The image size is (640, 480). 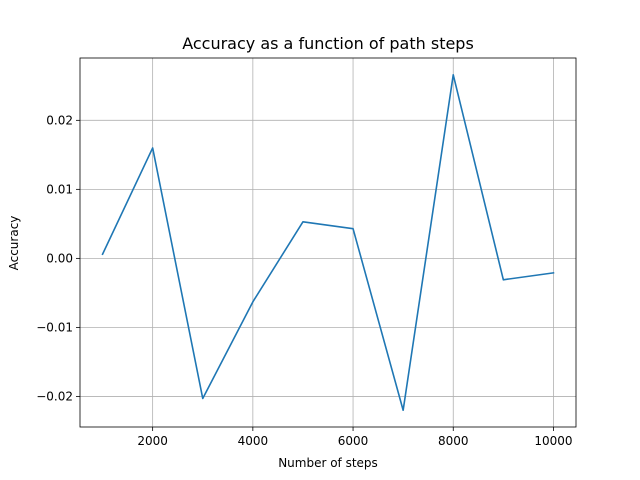 I want to click on y-tick-label: 0.01, so click(x=59, y=189).